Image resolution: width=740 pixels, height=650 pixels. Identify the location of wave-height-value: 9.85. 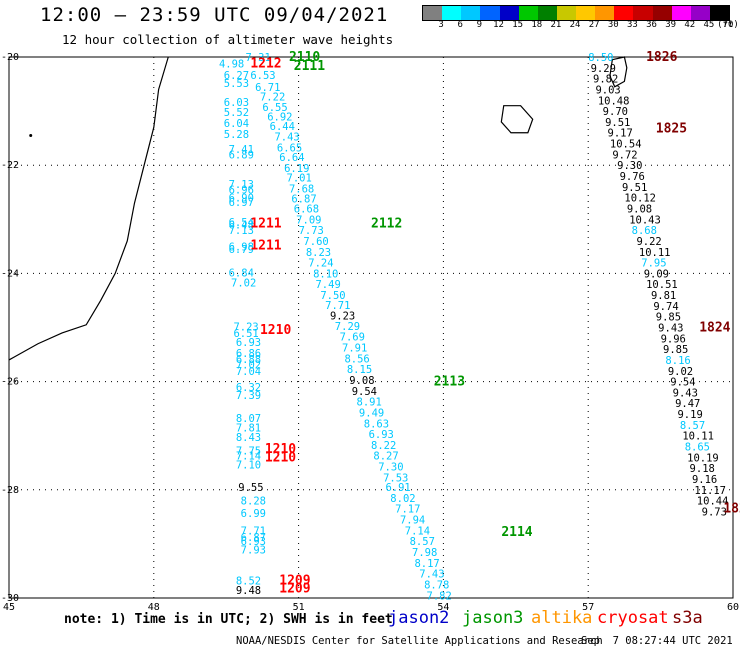
(668, 318).